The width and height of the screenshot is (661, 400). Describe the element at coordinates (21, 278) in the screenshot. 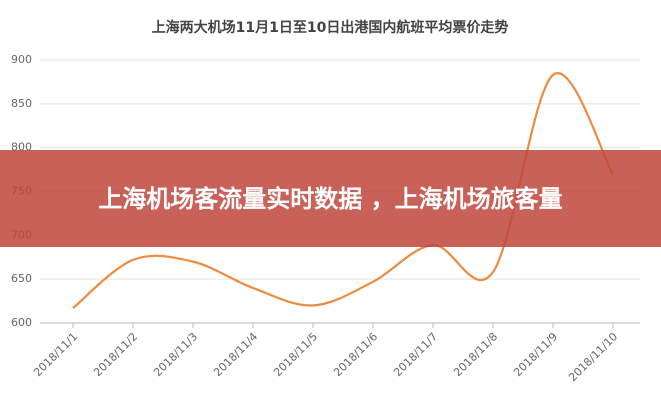

I see `y-tick-label: 650` at that location.